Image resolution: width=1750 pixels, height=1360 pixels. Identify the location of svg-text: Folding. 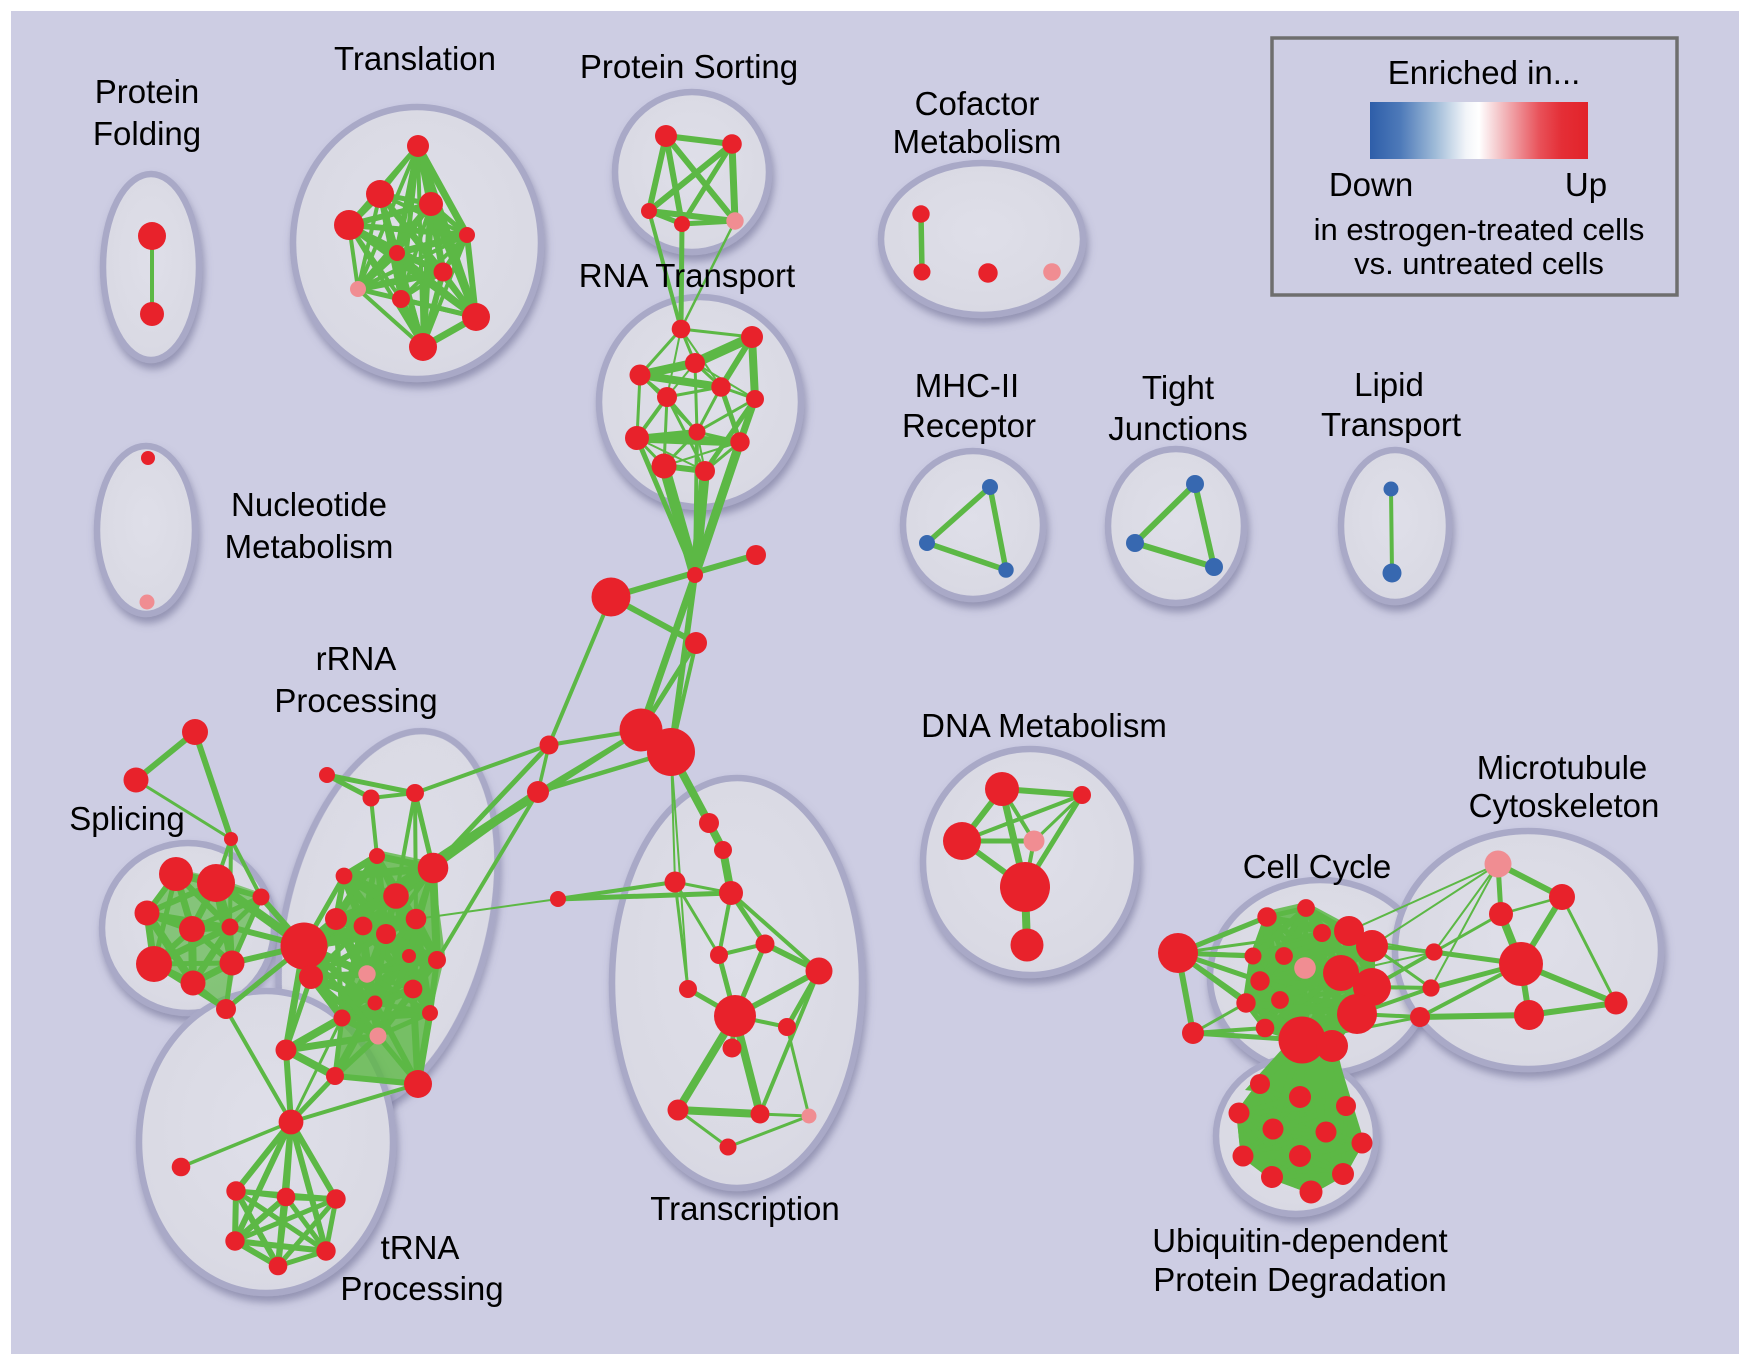
(147, 133).